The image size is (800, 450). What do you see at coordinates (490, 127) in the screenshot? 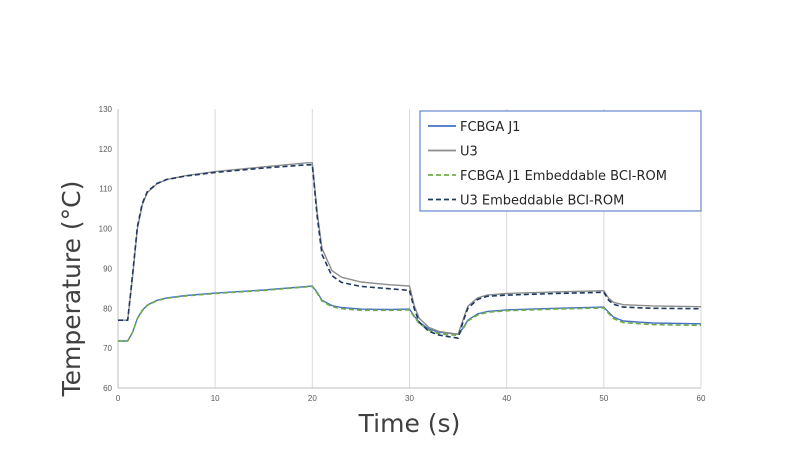
I see `legend-label: FCBGA J1` at bounding box center [490, 127].